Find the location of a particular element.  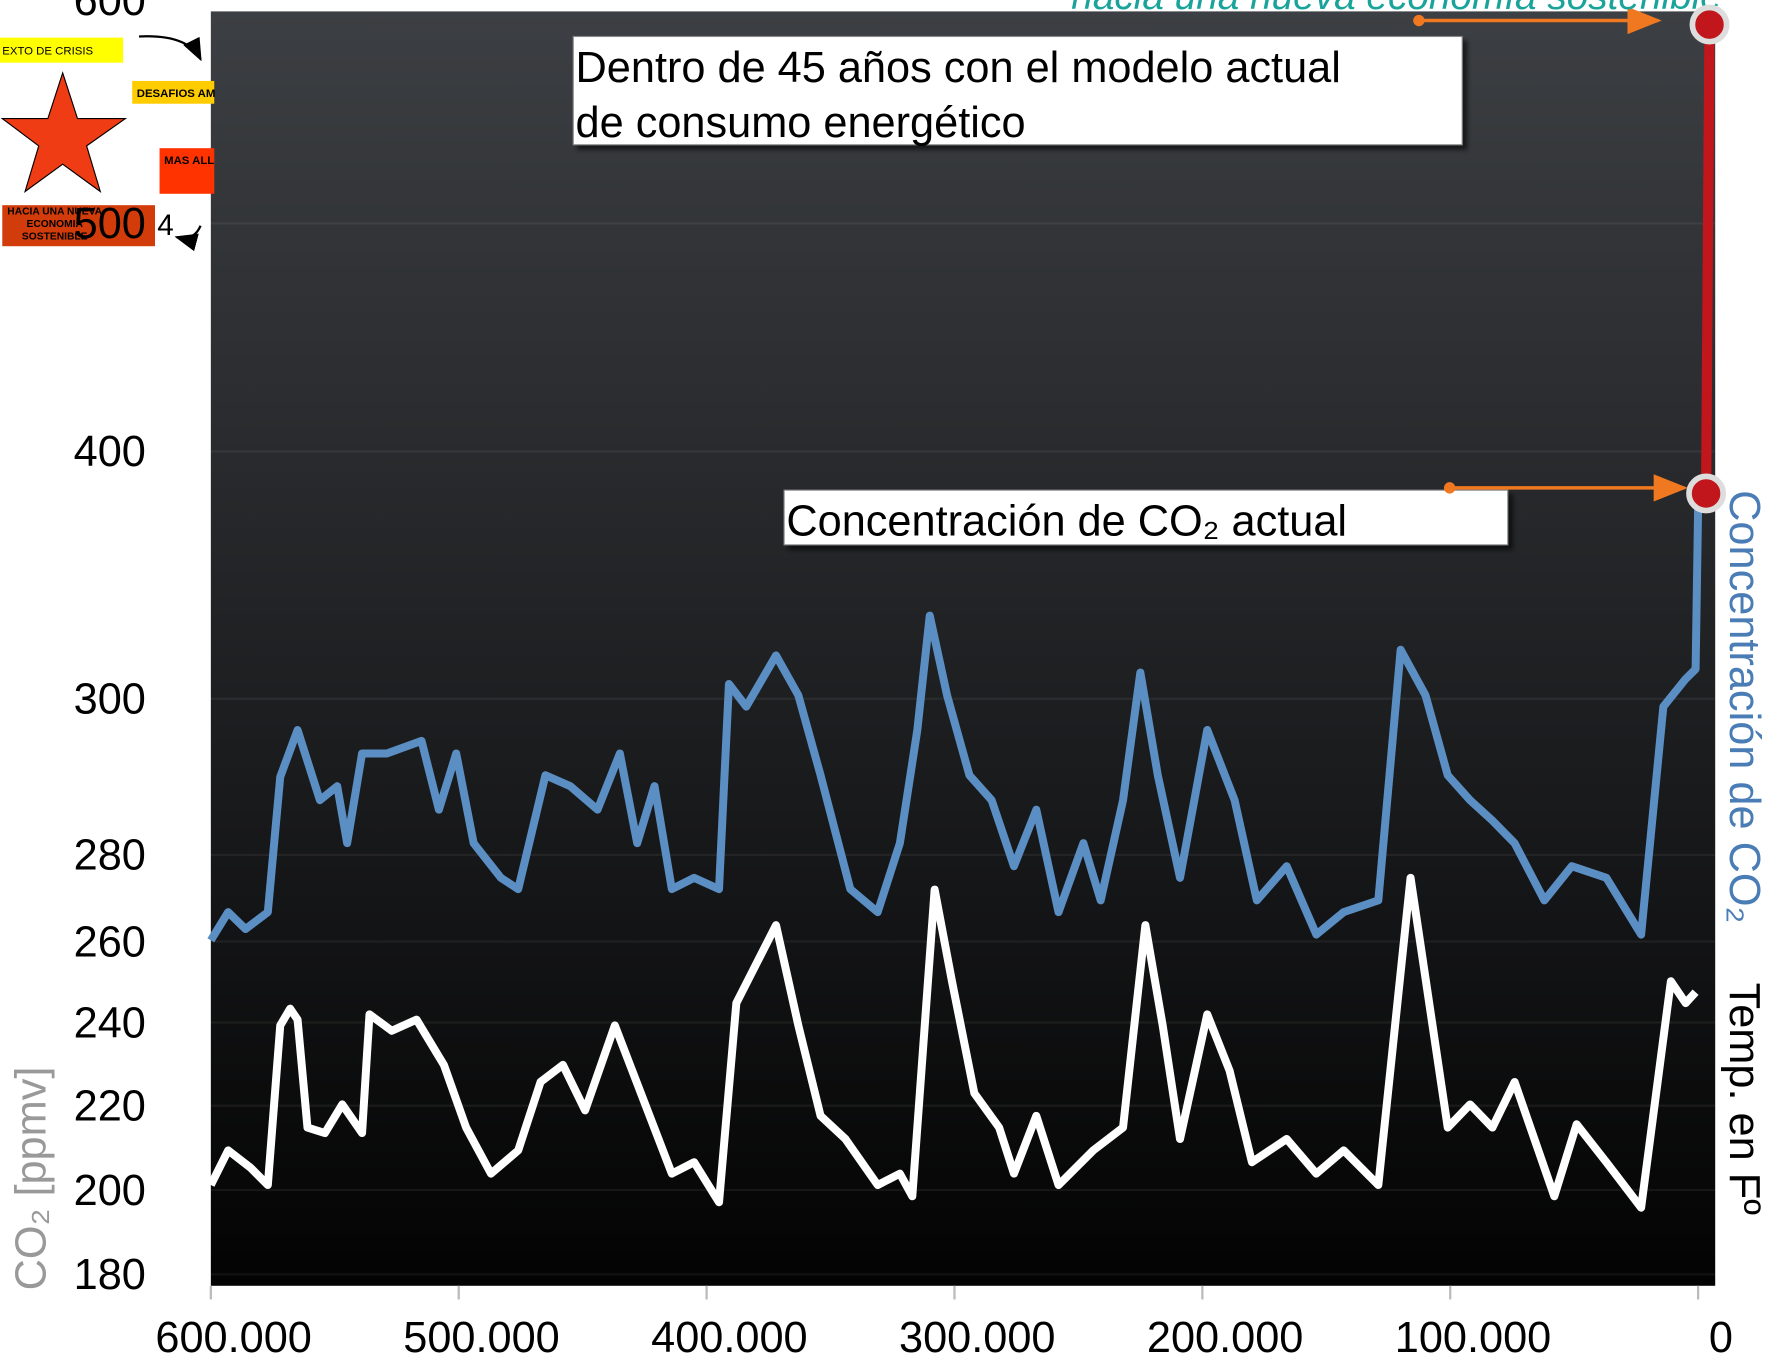

series-label: Concentración de CO₂ is located at coordinates (1744, 706).